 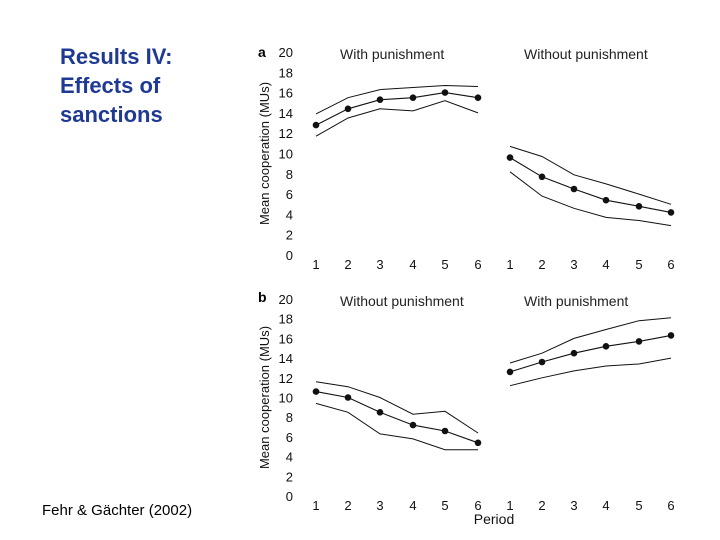 I want to click on x-axis-label: Period, so click(x=494, y=519).